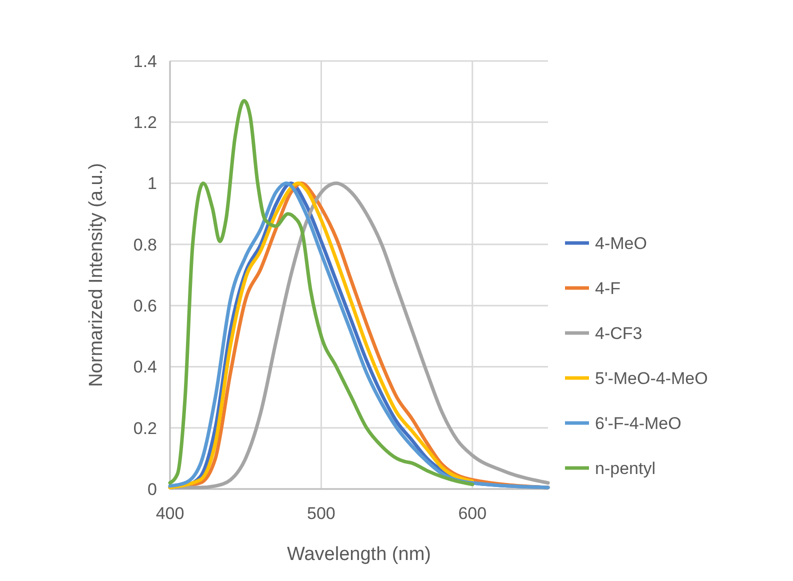 This screenshot has height=581, width=793. What do you see at coordinates (638, 423) in the screenshot?
I see `legend-label: 6'-F-4-MeO` at bounding box center [638, 423].